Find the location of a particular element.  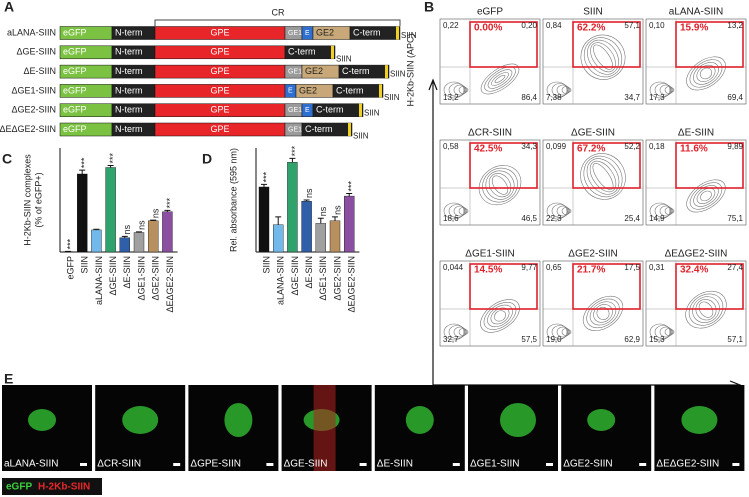

category-label: eGFP is located at coordinates (70, 268).